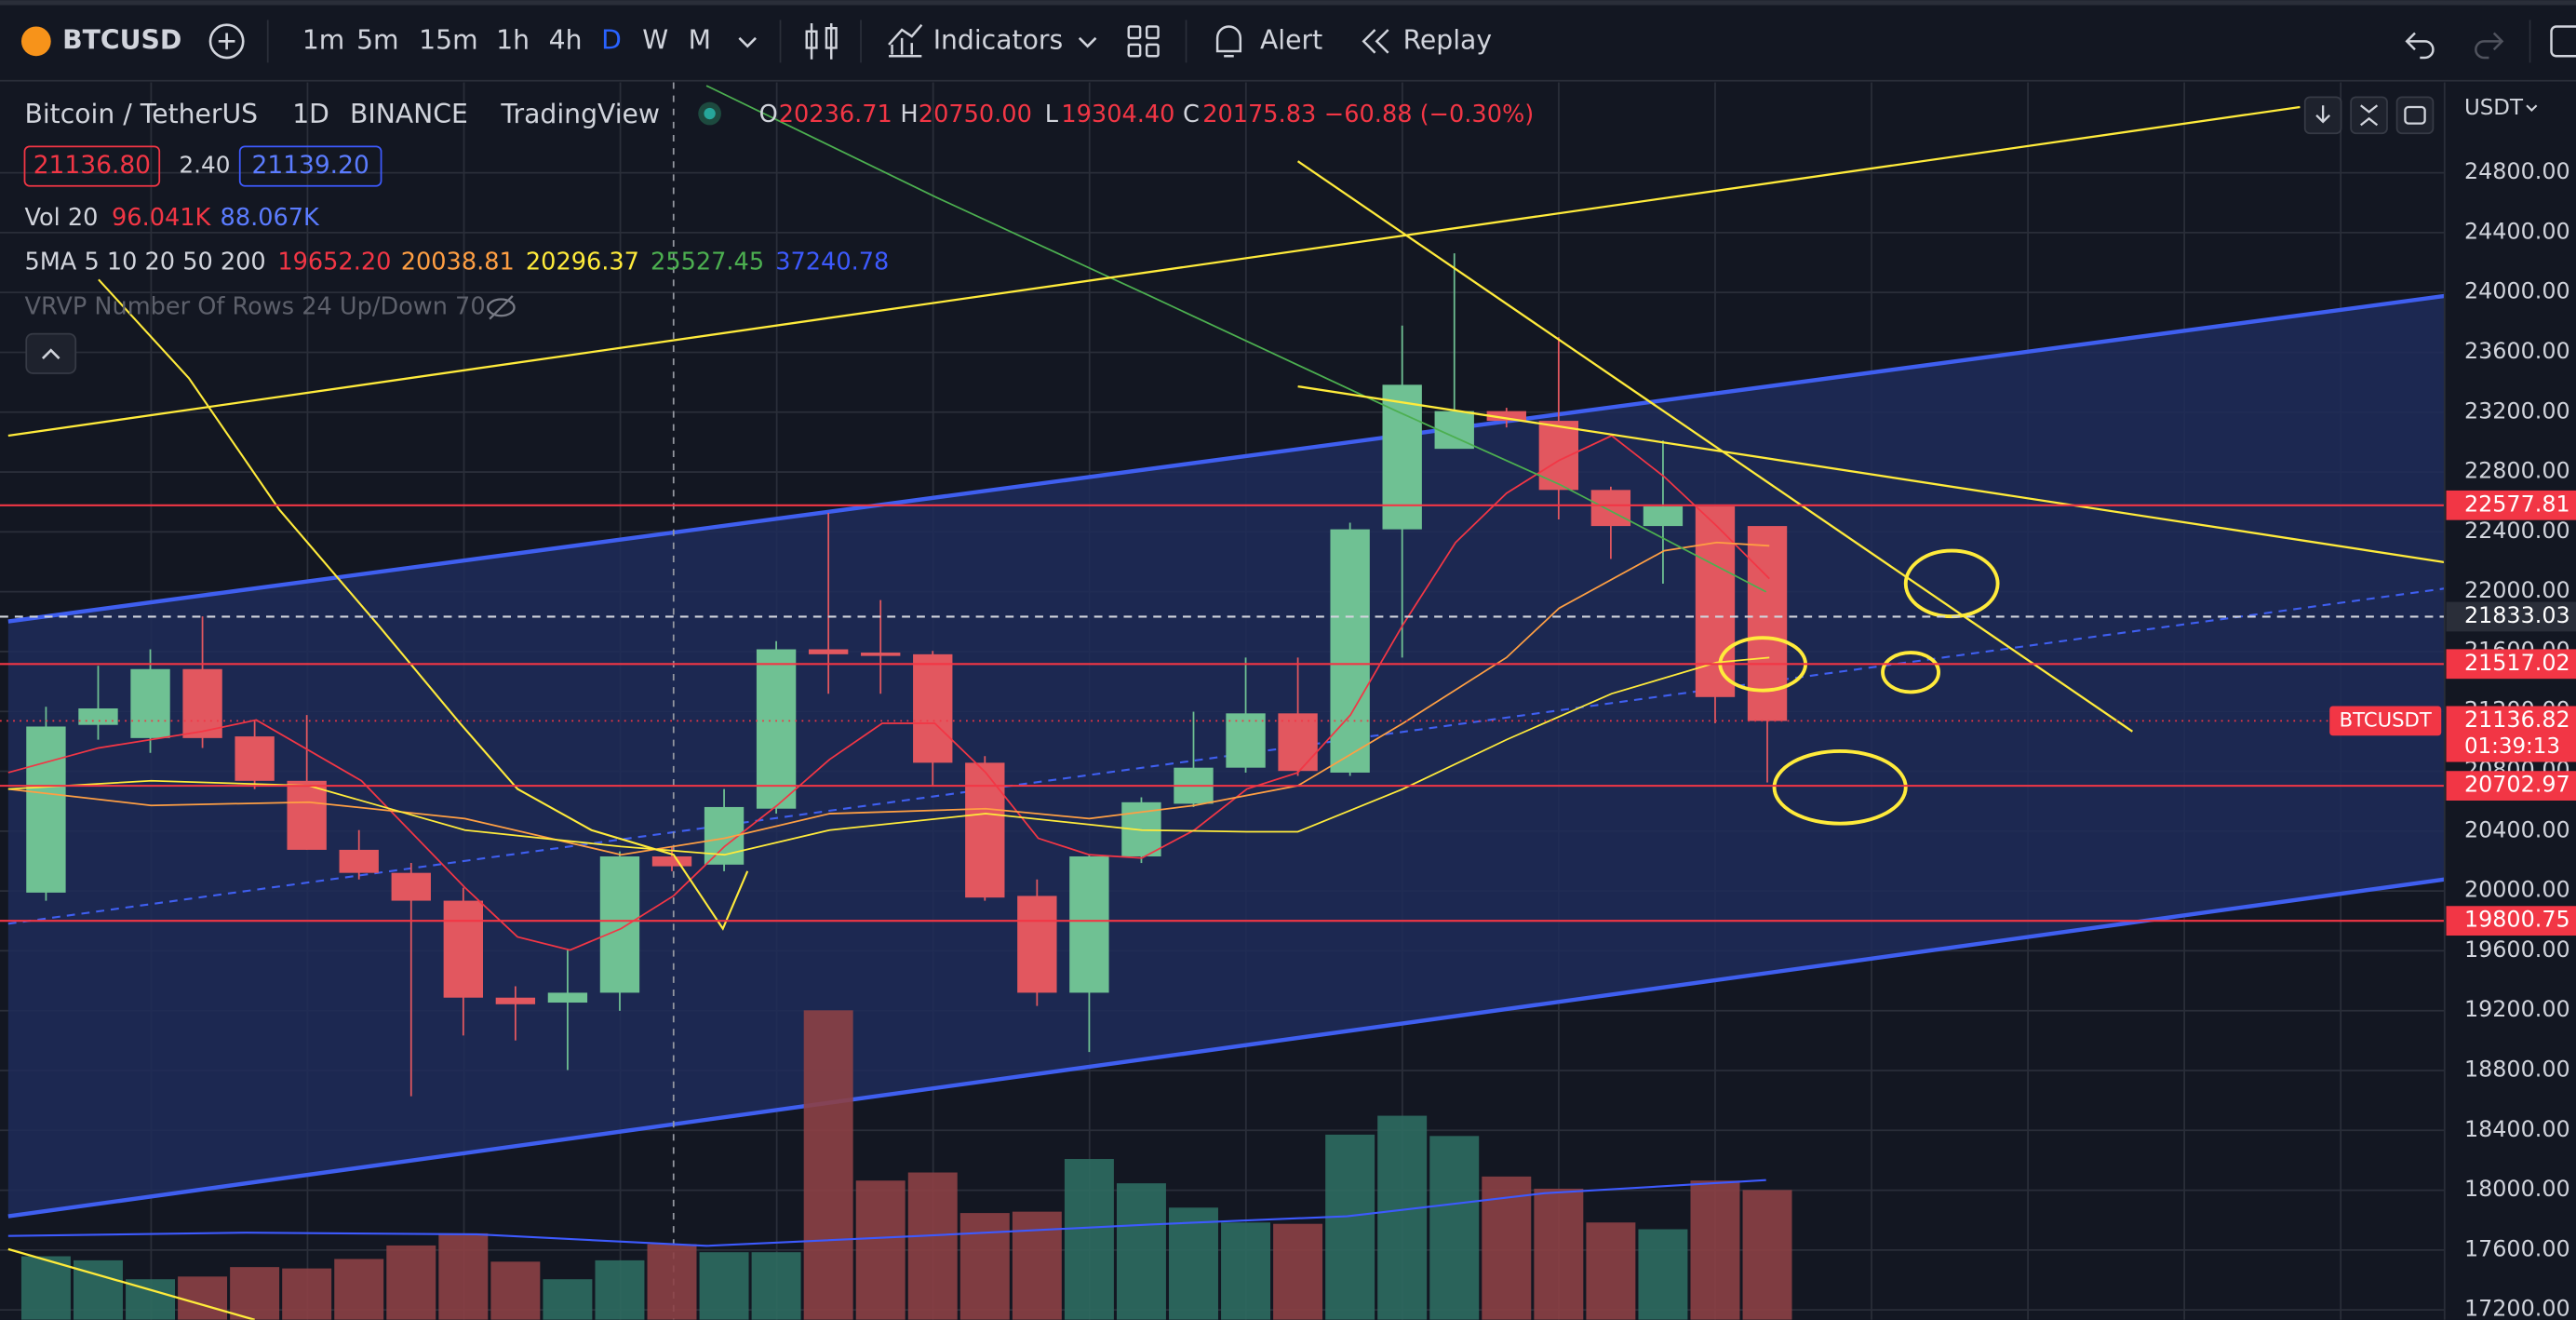 Image resolution: width=2576 pixels, height=1320 pixels. What do you see at coordinates (886, 1213) in the screenshot?
I see `volume-ma` at bounding box center [886, 1213].